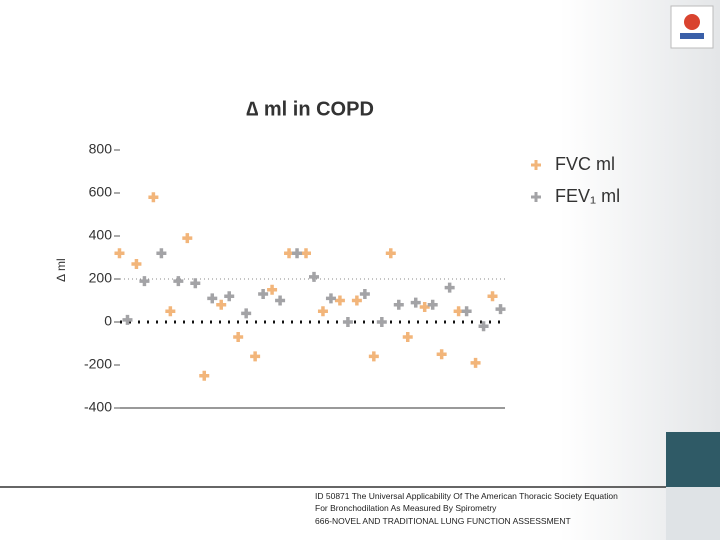 Image resolution: width=720 pixels, height=540 pixels. What do you see at coordinates (108, 321) in the screenshot?
I see `y-tick-label: 0` at bounding box center [108, 321].